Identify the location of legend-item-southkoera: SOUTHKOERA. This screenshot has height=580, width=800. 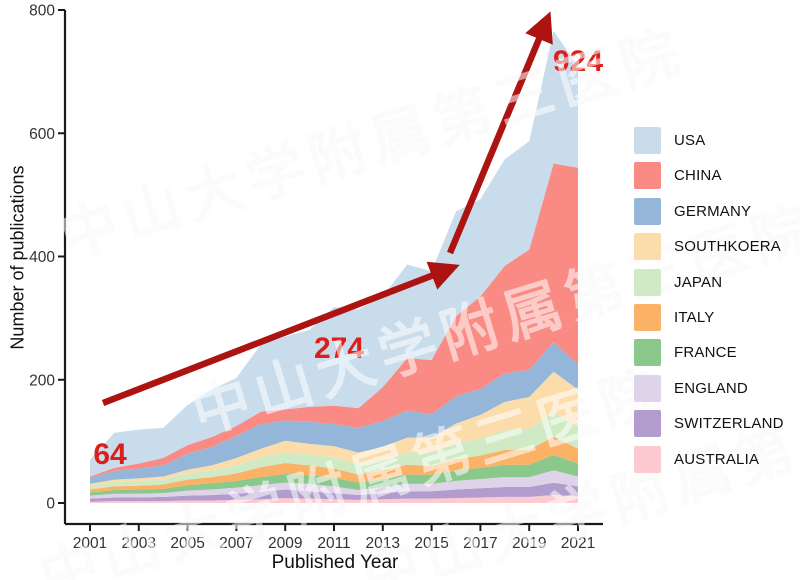
(709, 247).